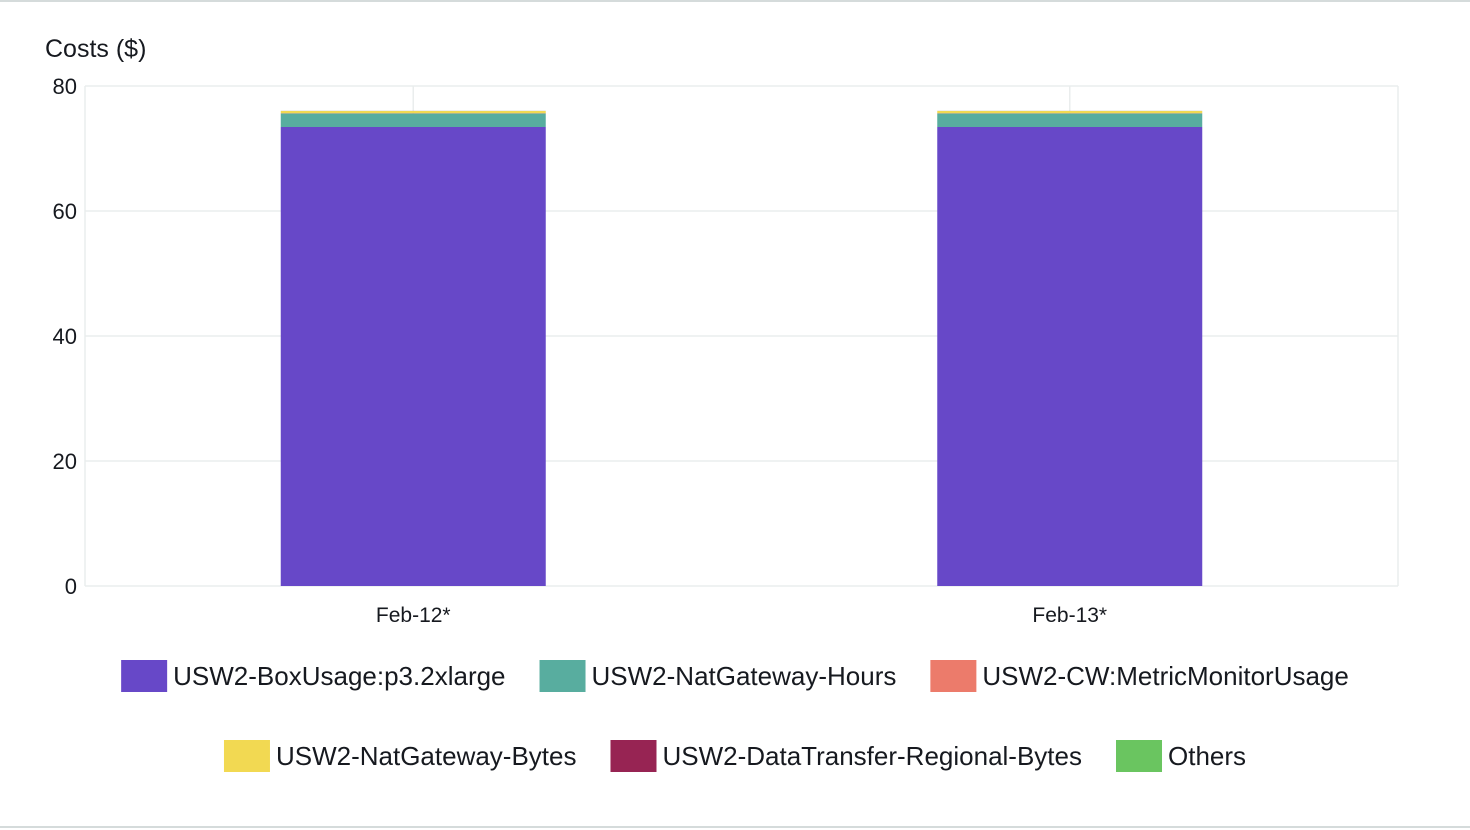  Describe the element at coordinates (65, 336) in the screenshot. I see `y-tick-label: 40` at that location.